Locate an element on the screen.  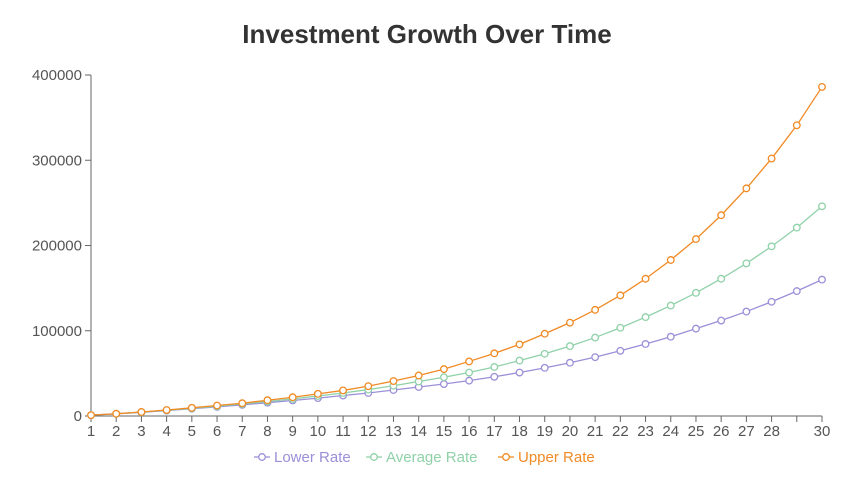
legend: Lower Rate Average Rate Upper Rate is located at coordinates (424, 457).